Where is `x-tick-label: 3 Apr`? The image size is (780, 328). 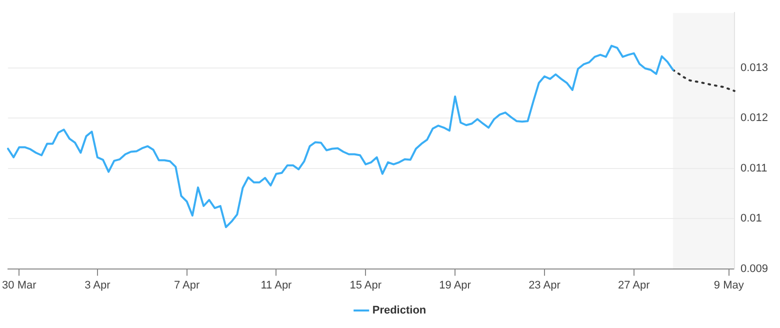
x-tick-label: 3 Apr is located at coordinates (97, 285).